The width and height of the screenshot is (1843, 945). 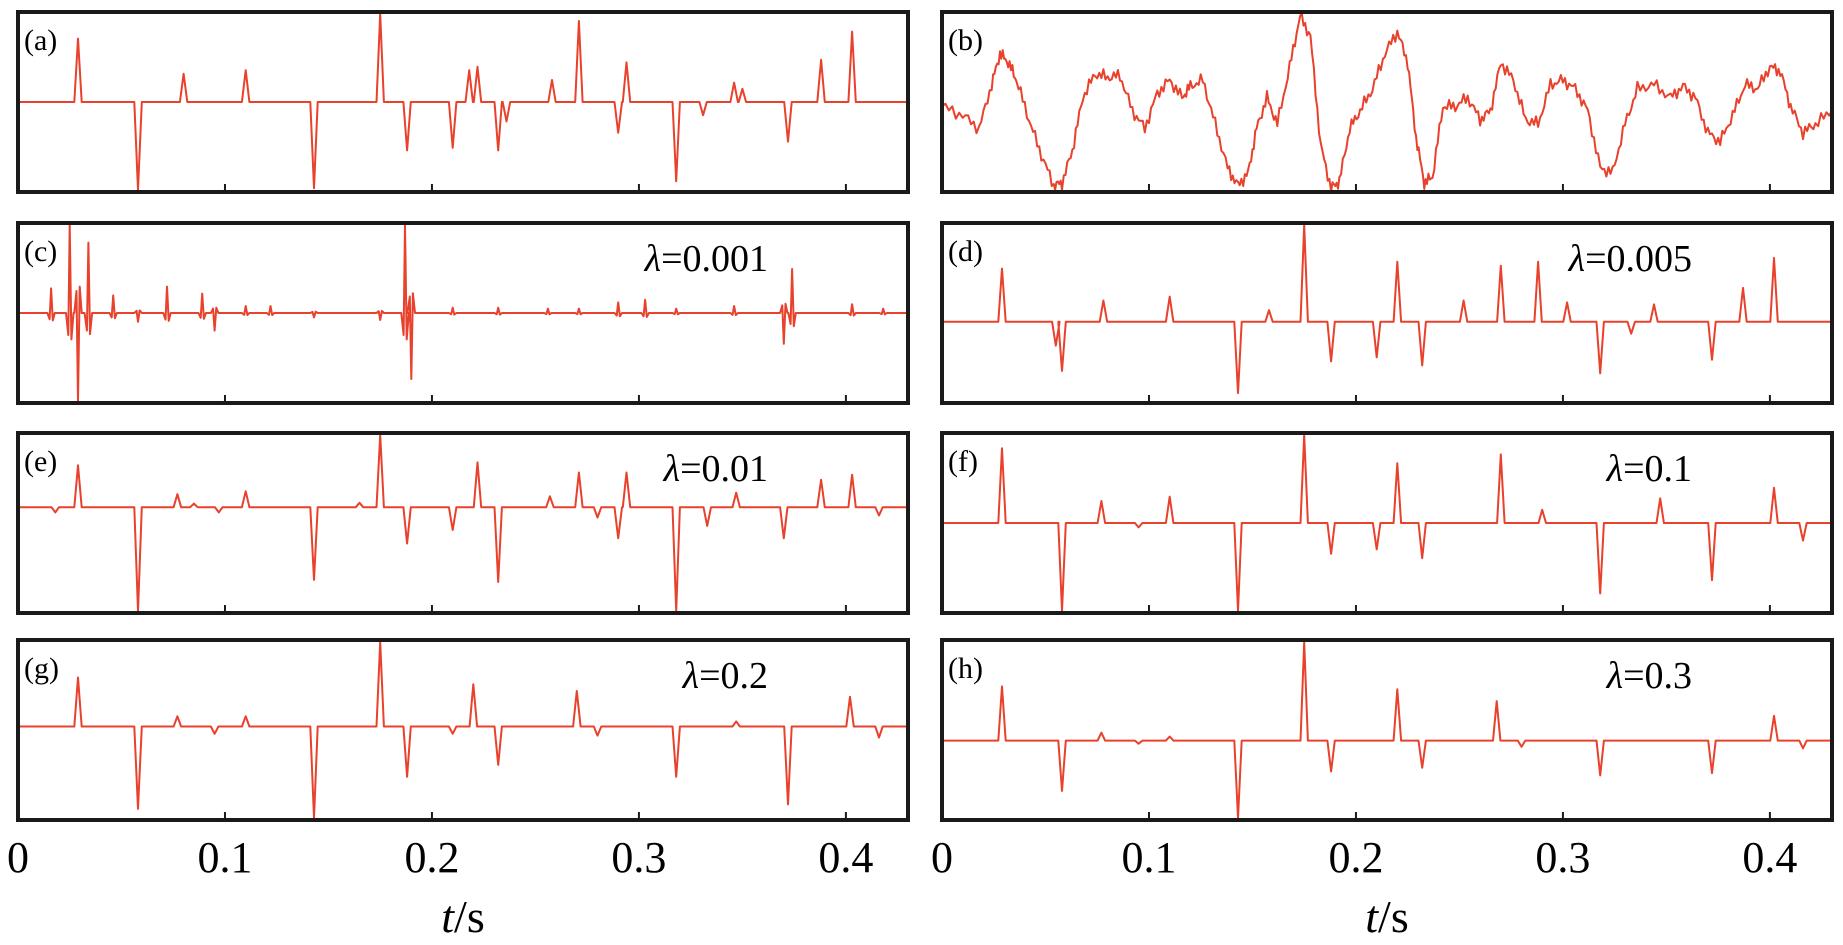 I want to click on lambda-label: λ=0.1, so click(x=1649, y=469).